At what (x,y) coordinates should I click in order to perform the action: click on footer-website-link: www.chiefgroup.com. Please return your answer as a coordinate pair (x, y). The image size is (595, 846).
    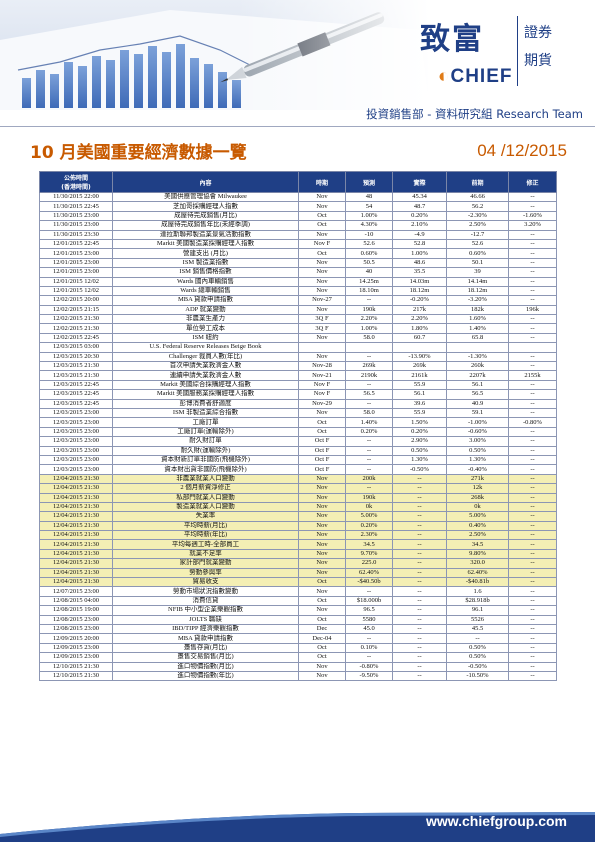
    Looking at the image, I should click on (496, 821).